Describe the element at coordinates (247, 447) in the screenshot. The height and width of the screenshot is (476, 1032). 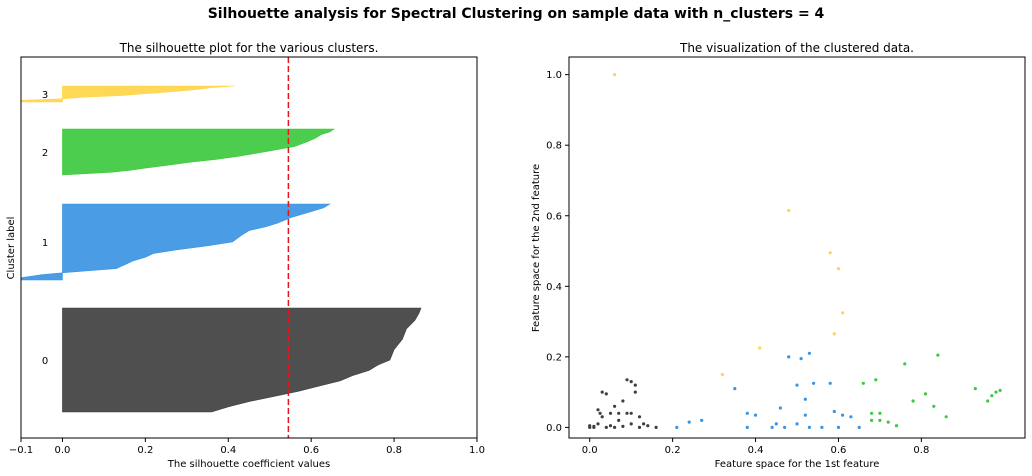
I see `silhouette-x-ticks: −0.1 0.0 0.2 0.4 0.6 0.8 1.0` at that location.